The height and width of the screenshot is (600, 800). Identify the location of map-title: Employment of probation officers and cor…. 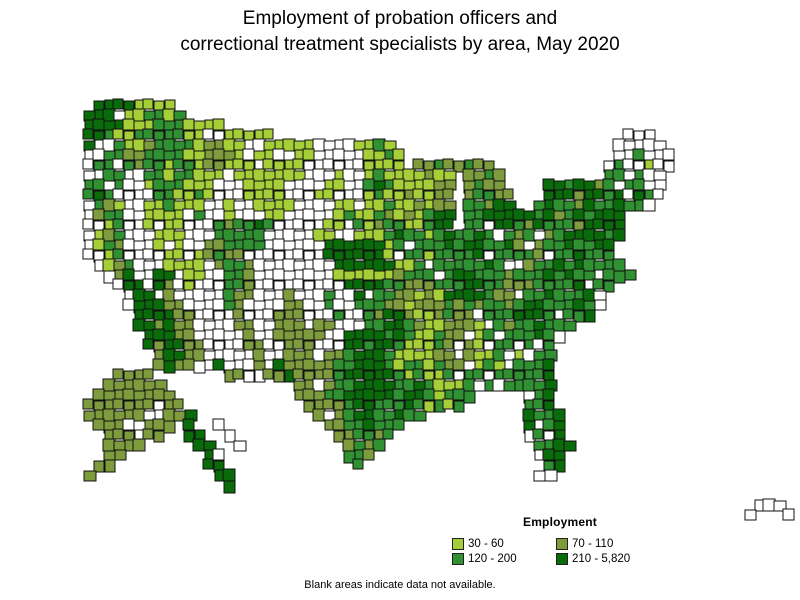
(400, 32).